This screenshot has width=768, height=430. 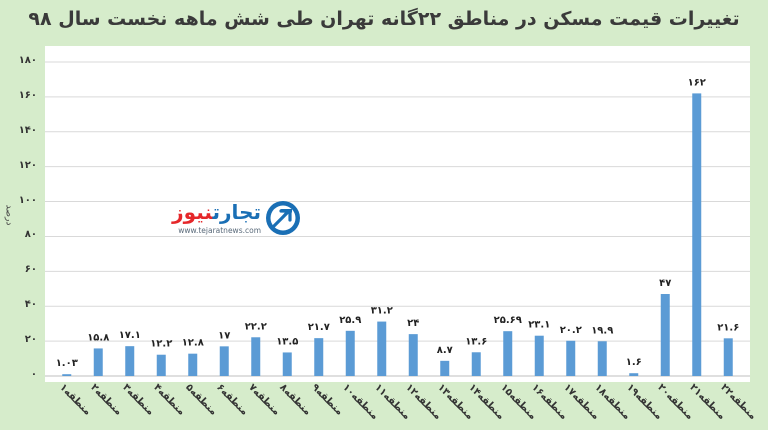 I want to click on y-tick-label: ۴۰, so click(x=30, y=305).